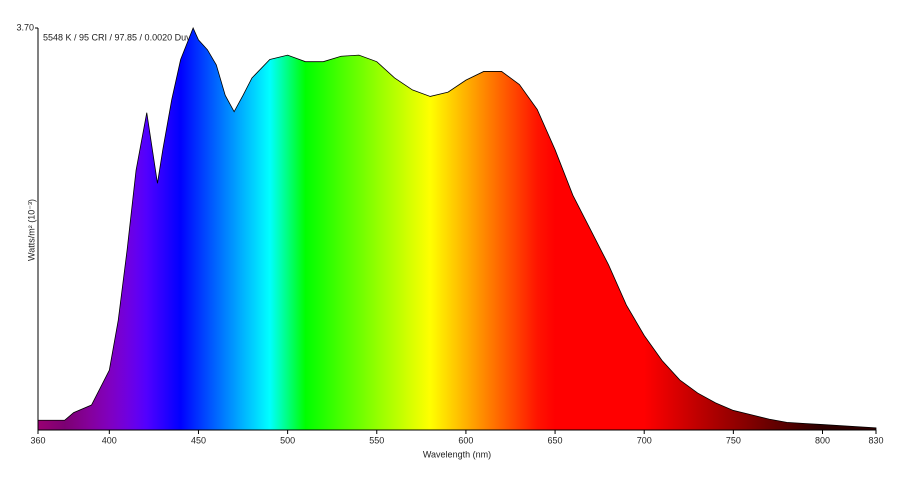  Describe the element at coordinates (31, 230) in the screenshot. I see `y-axis-label: Watts/m² (10⁻³)` at that location.